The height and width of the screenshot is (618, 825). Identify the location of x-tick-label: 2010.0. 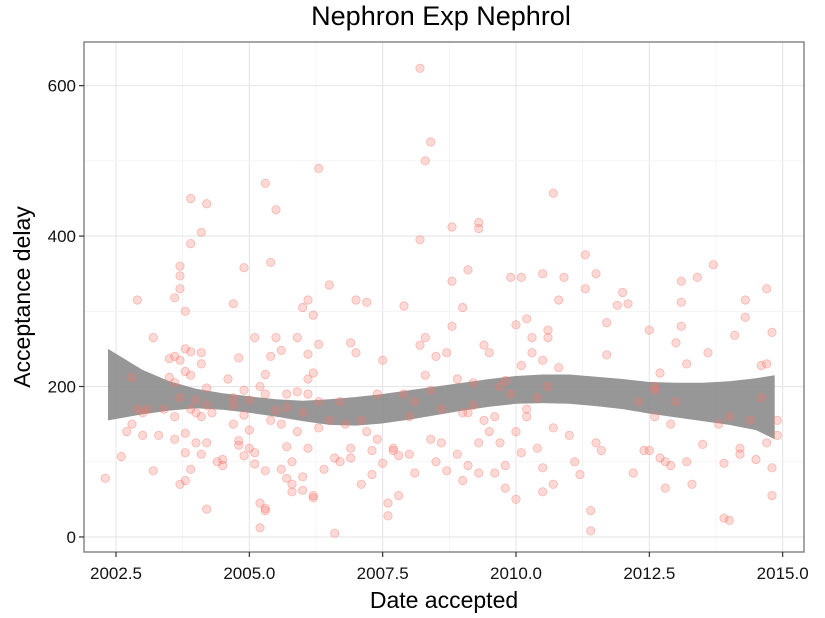
(516, 573).